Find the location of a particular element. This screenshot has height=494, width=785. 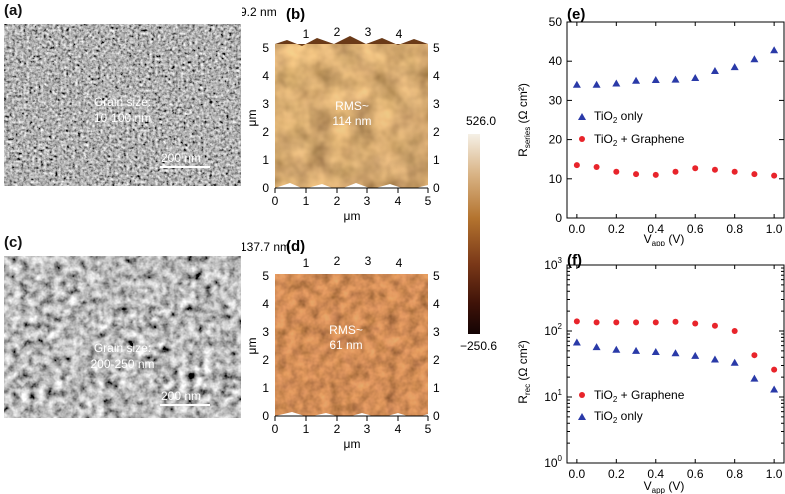

y-tick-right-b-0: 0 is located at coordinates (436, 188).